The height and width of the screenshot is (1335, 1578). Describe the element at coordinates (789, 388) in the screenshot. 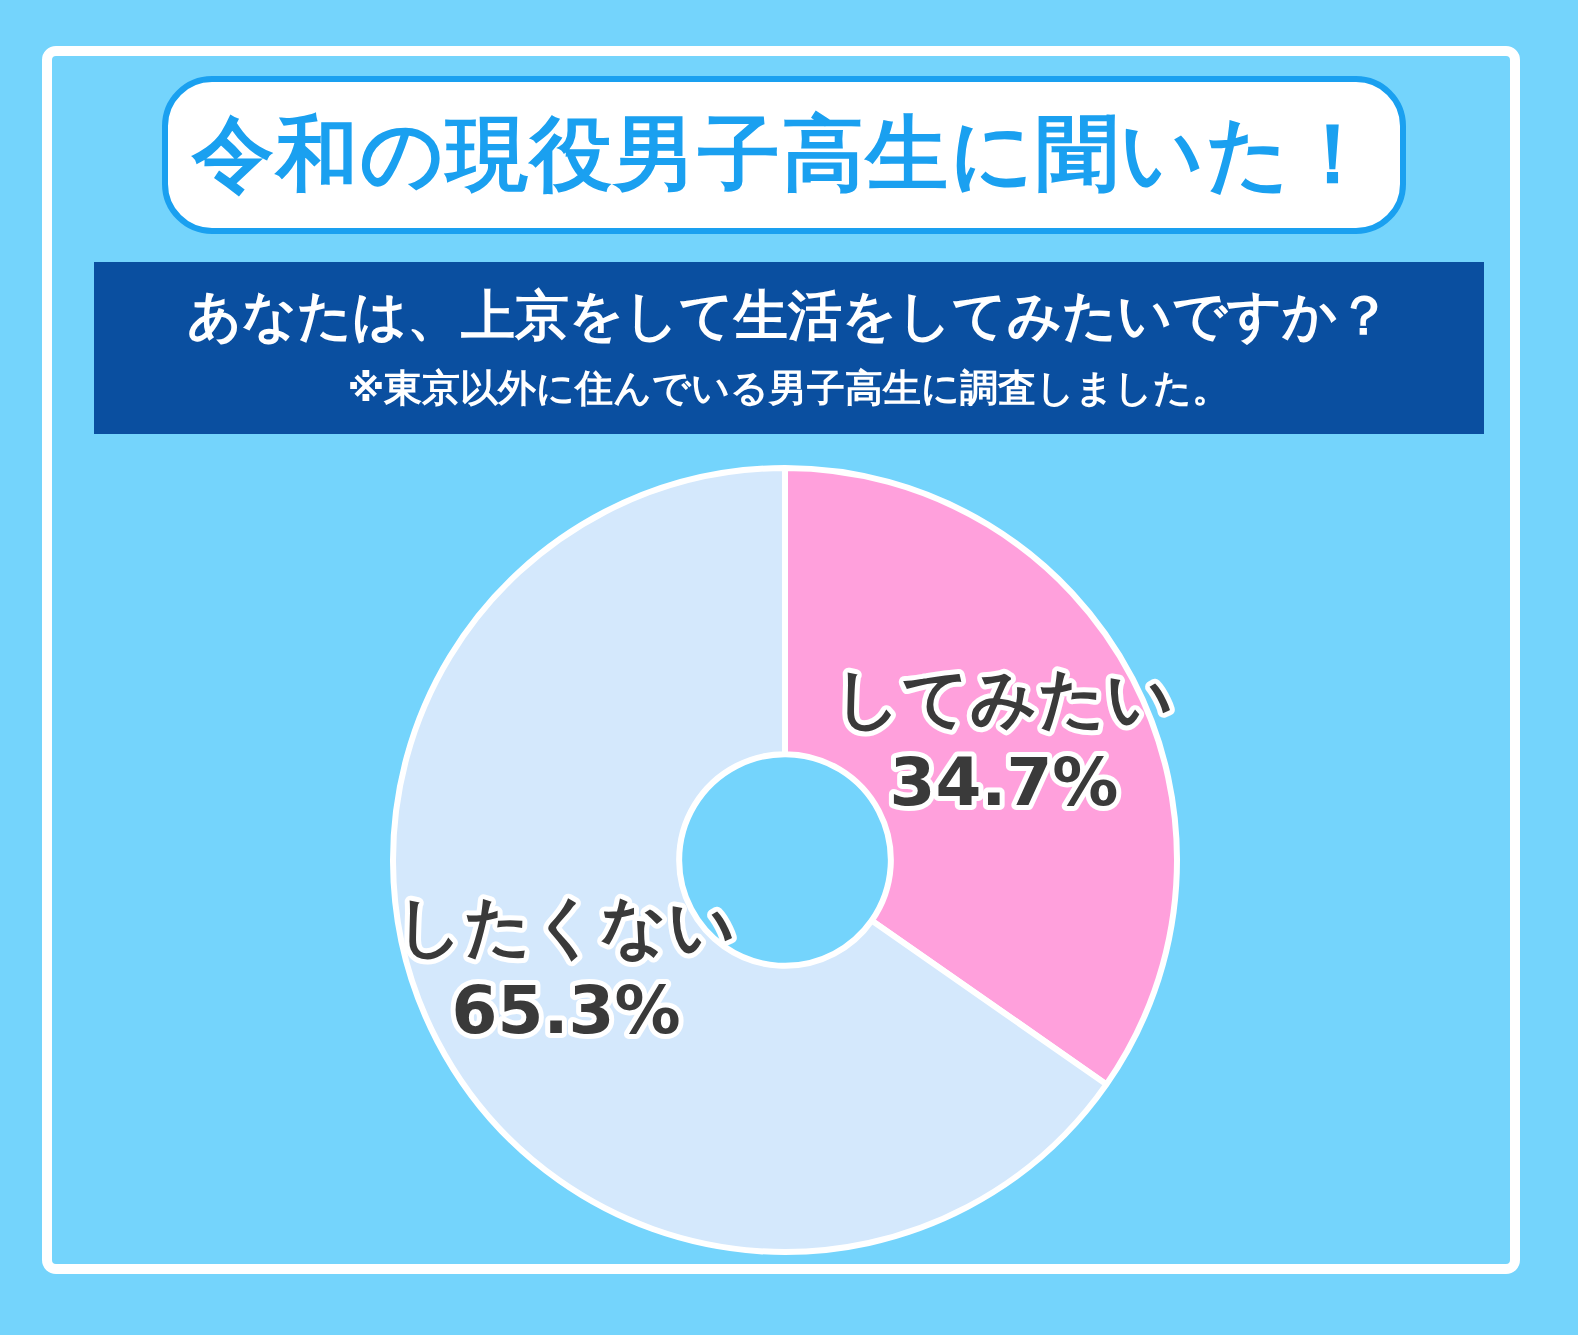

I see `text: ※東京以外に住んでいる男子高生に調査しました。` at that location.